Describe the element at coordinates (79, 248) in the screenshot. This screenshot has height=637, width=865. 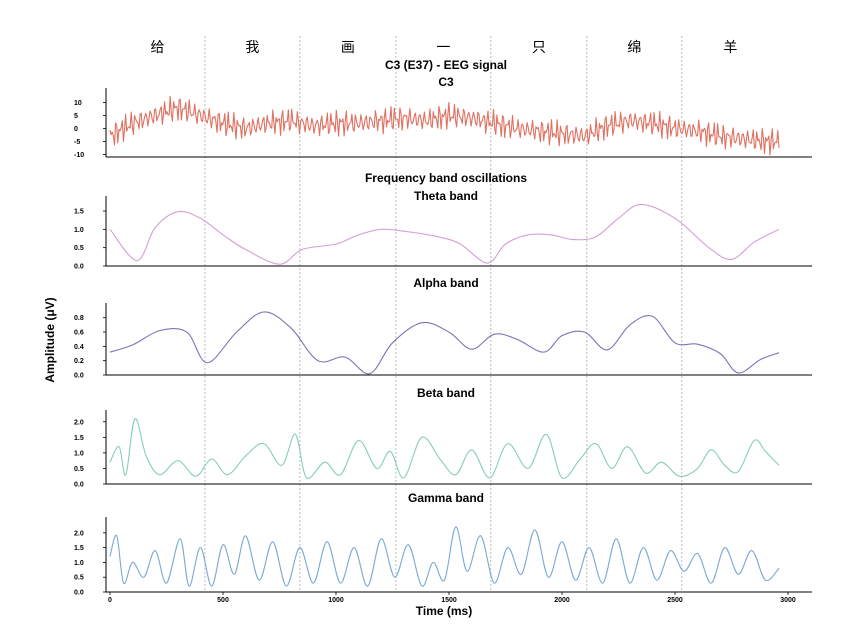
I see `y-tick-label-theta-2: 0.5` at that location.